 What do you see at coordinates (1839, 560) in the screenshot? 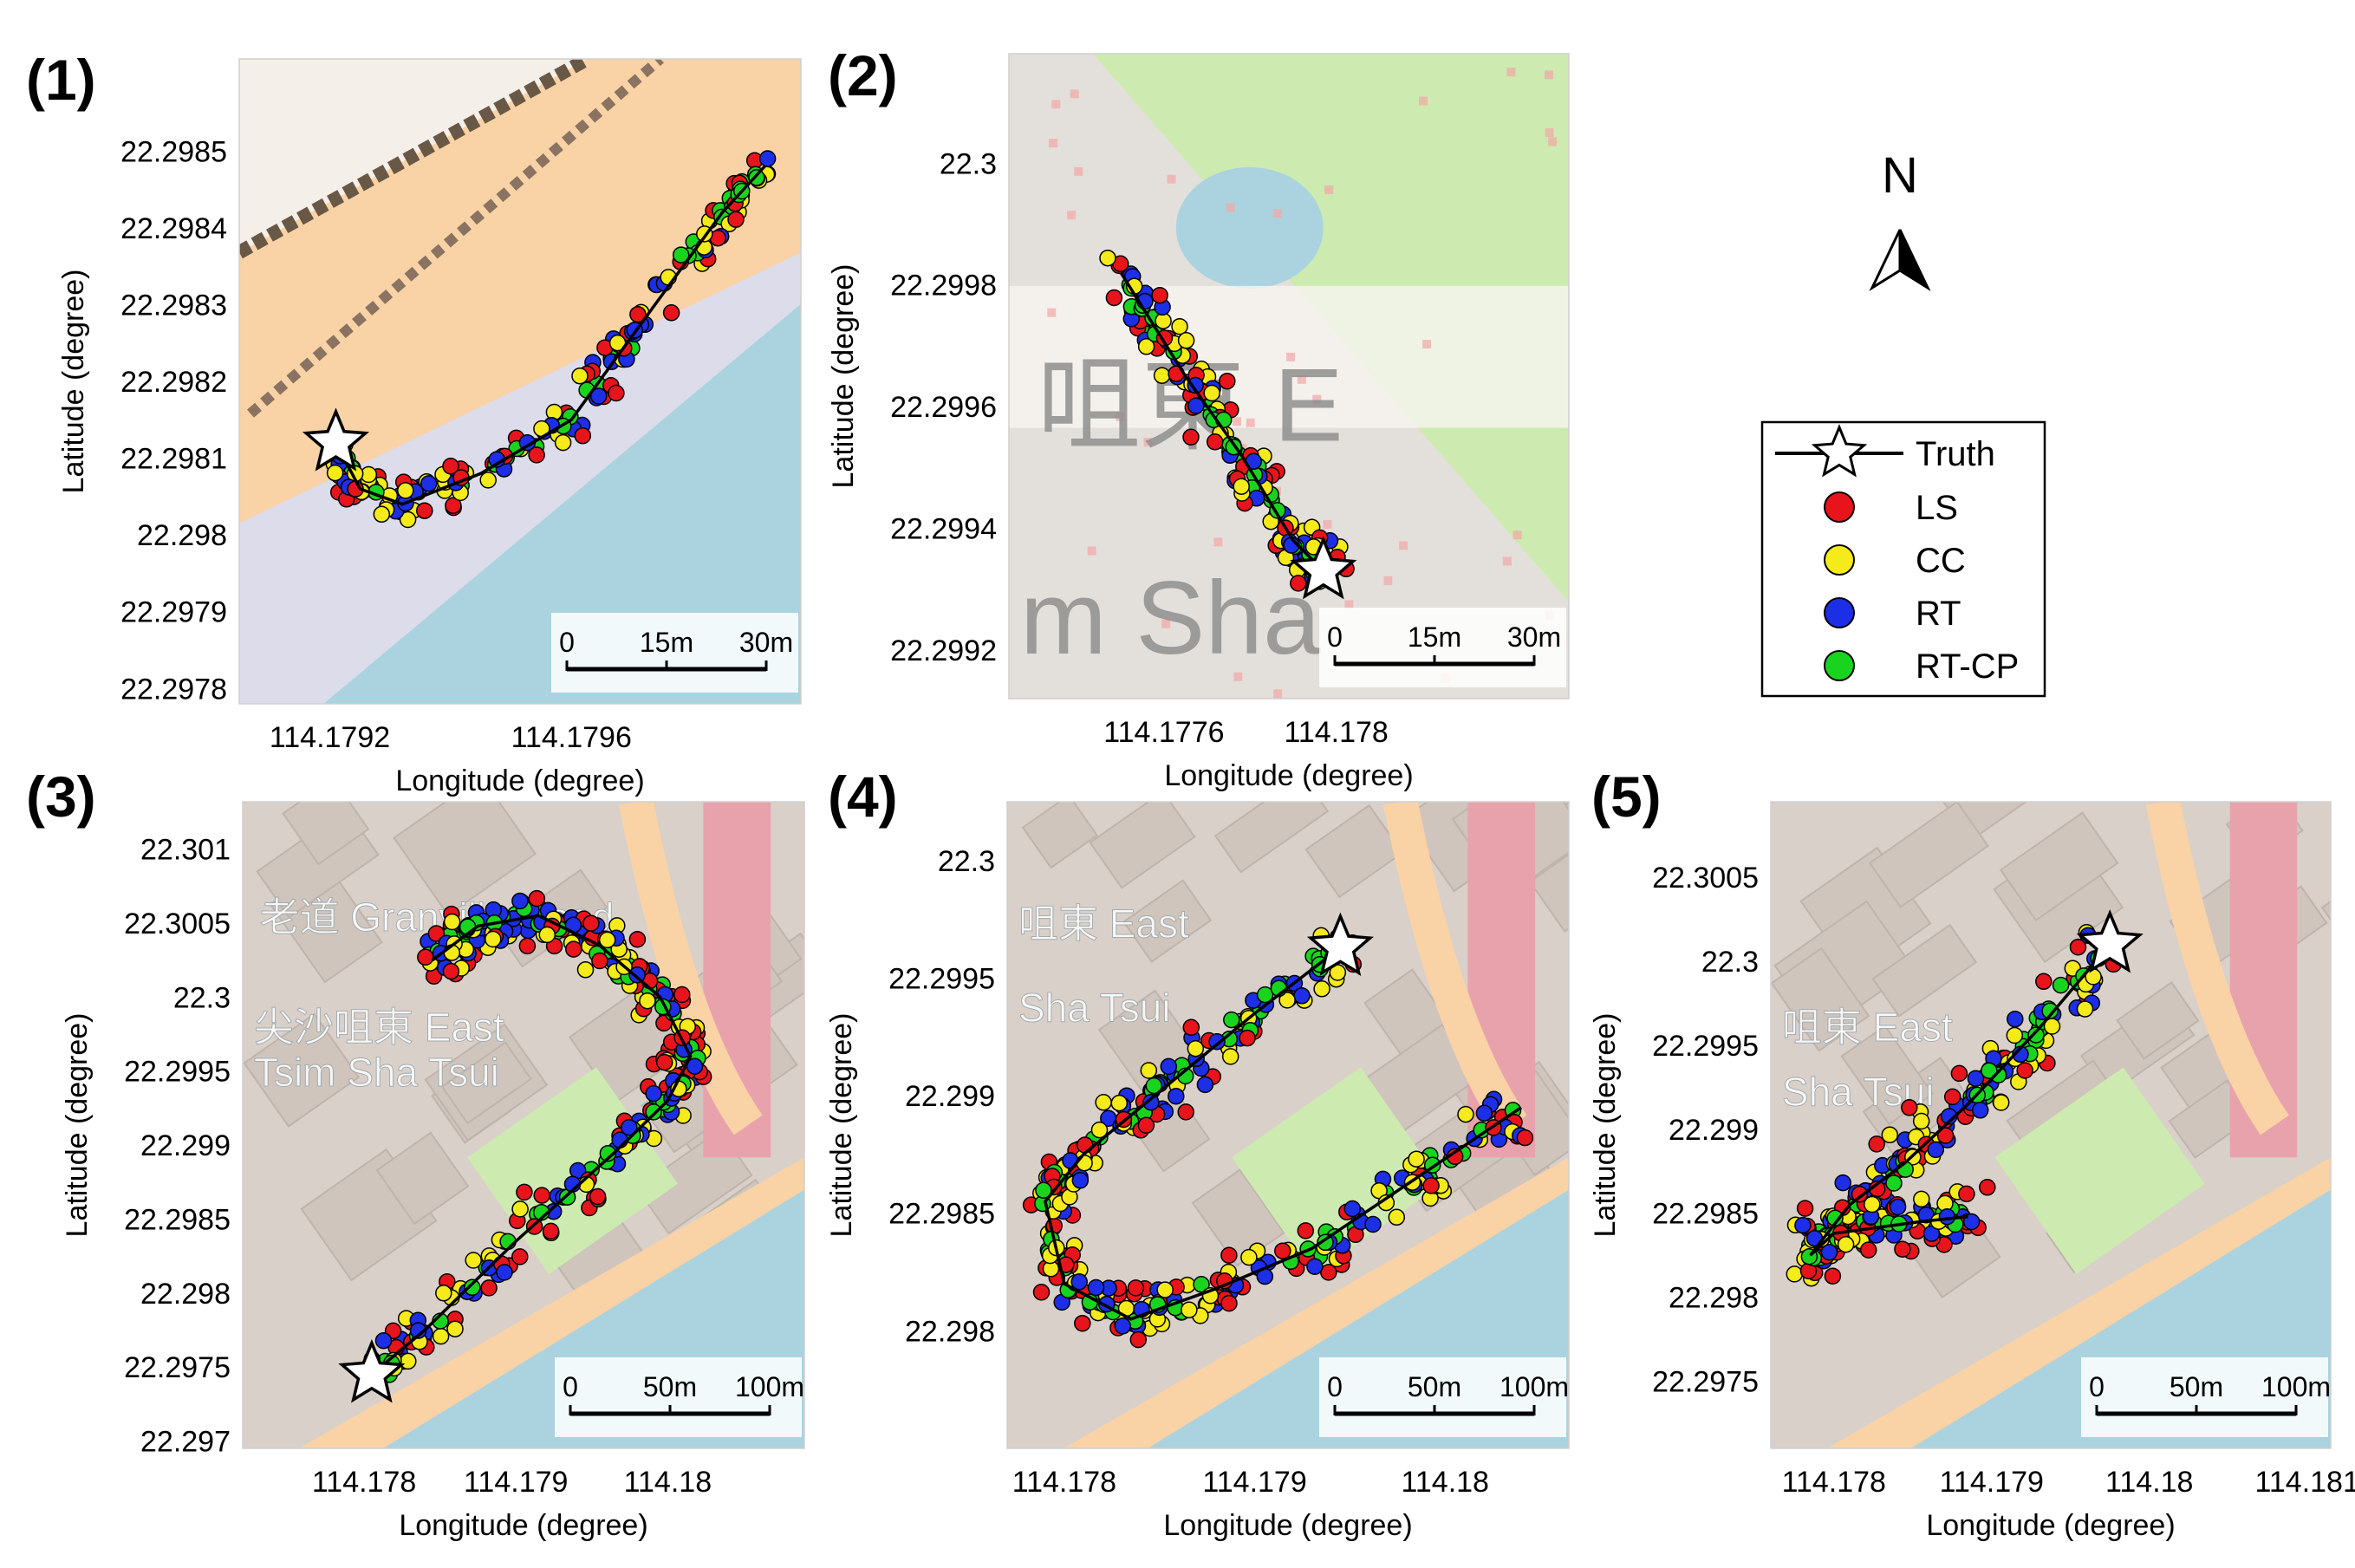
I see `legend-marker-cc` at bounding box center [1839, 560].